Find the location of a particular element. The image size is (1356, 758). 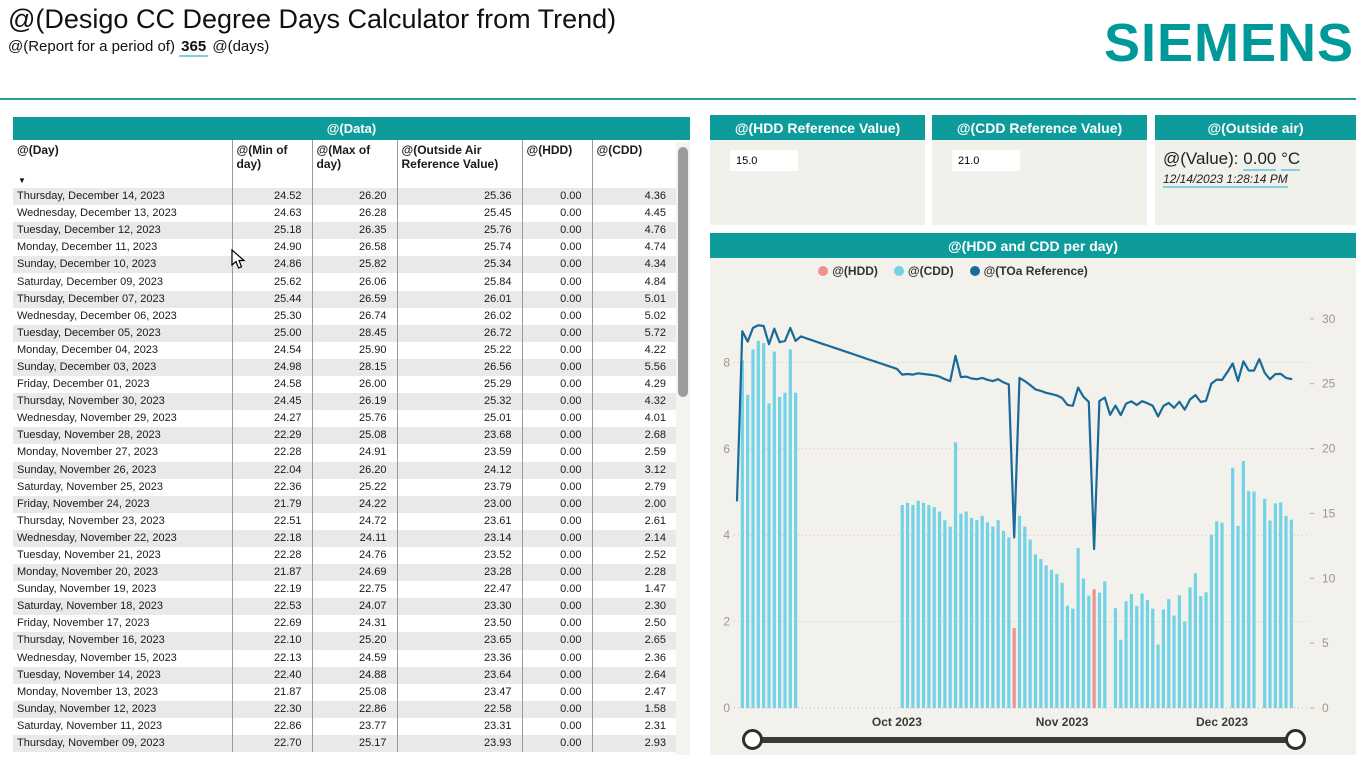

cell-value: 25.08 is located at coordinates (354, 436).